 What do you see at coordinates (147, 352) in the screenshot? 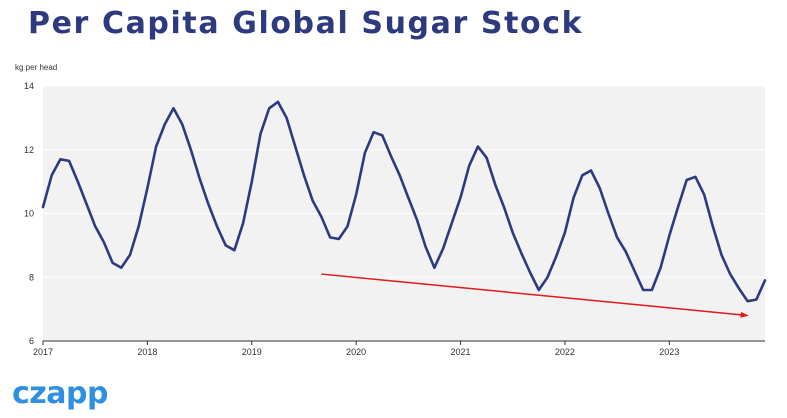
I see `x-tick-label: 2018` at bounding box center [147, 352].